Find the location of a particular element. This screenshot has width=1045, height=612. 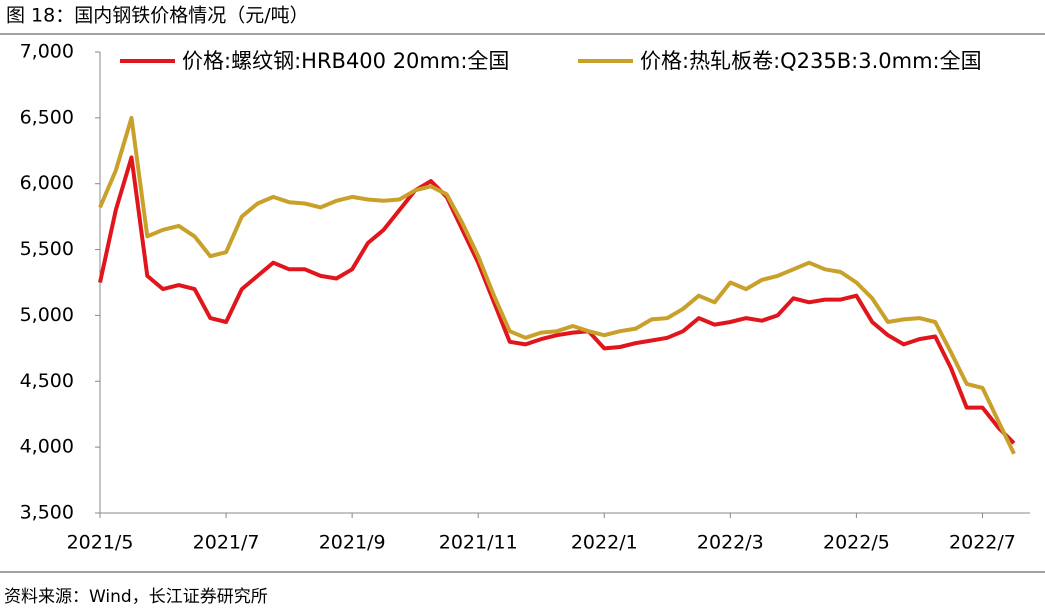

y-tick-label: 7,000 is located at coordinates (47, 52).